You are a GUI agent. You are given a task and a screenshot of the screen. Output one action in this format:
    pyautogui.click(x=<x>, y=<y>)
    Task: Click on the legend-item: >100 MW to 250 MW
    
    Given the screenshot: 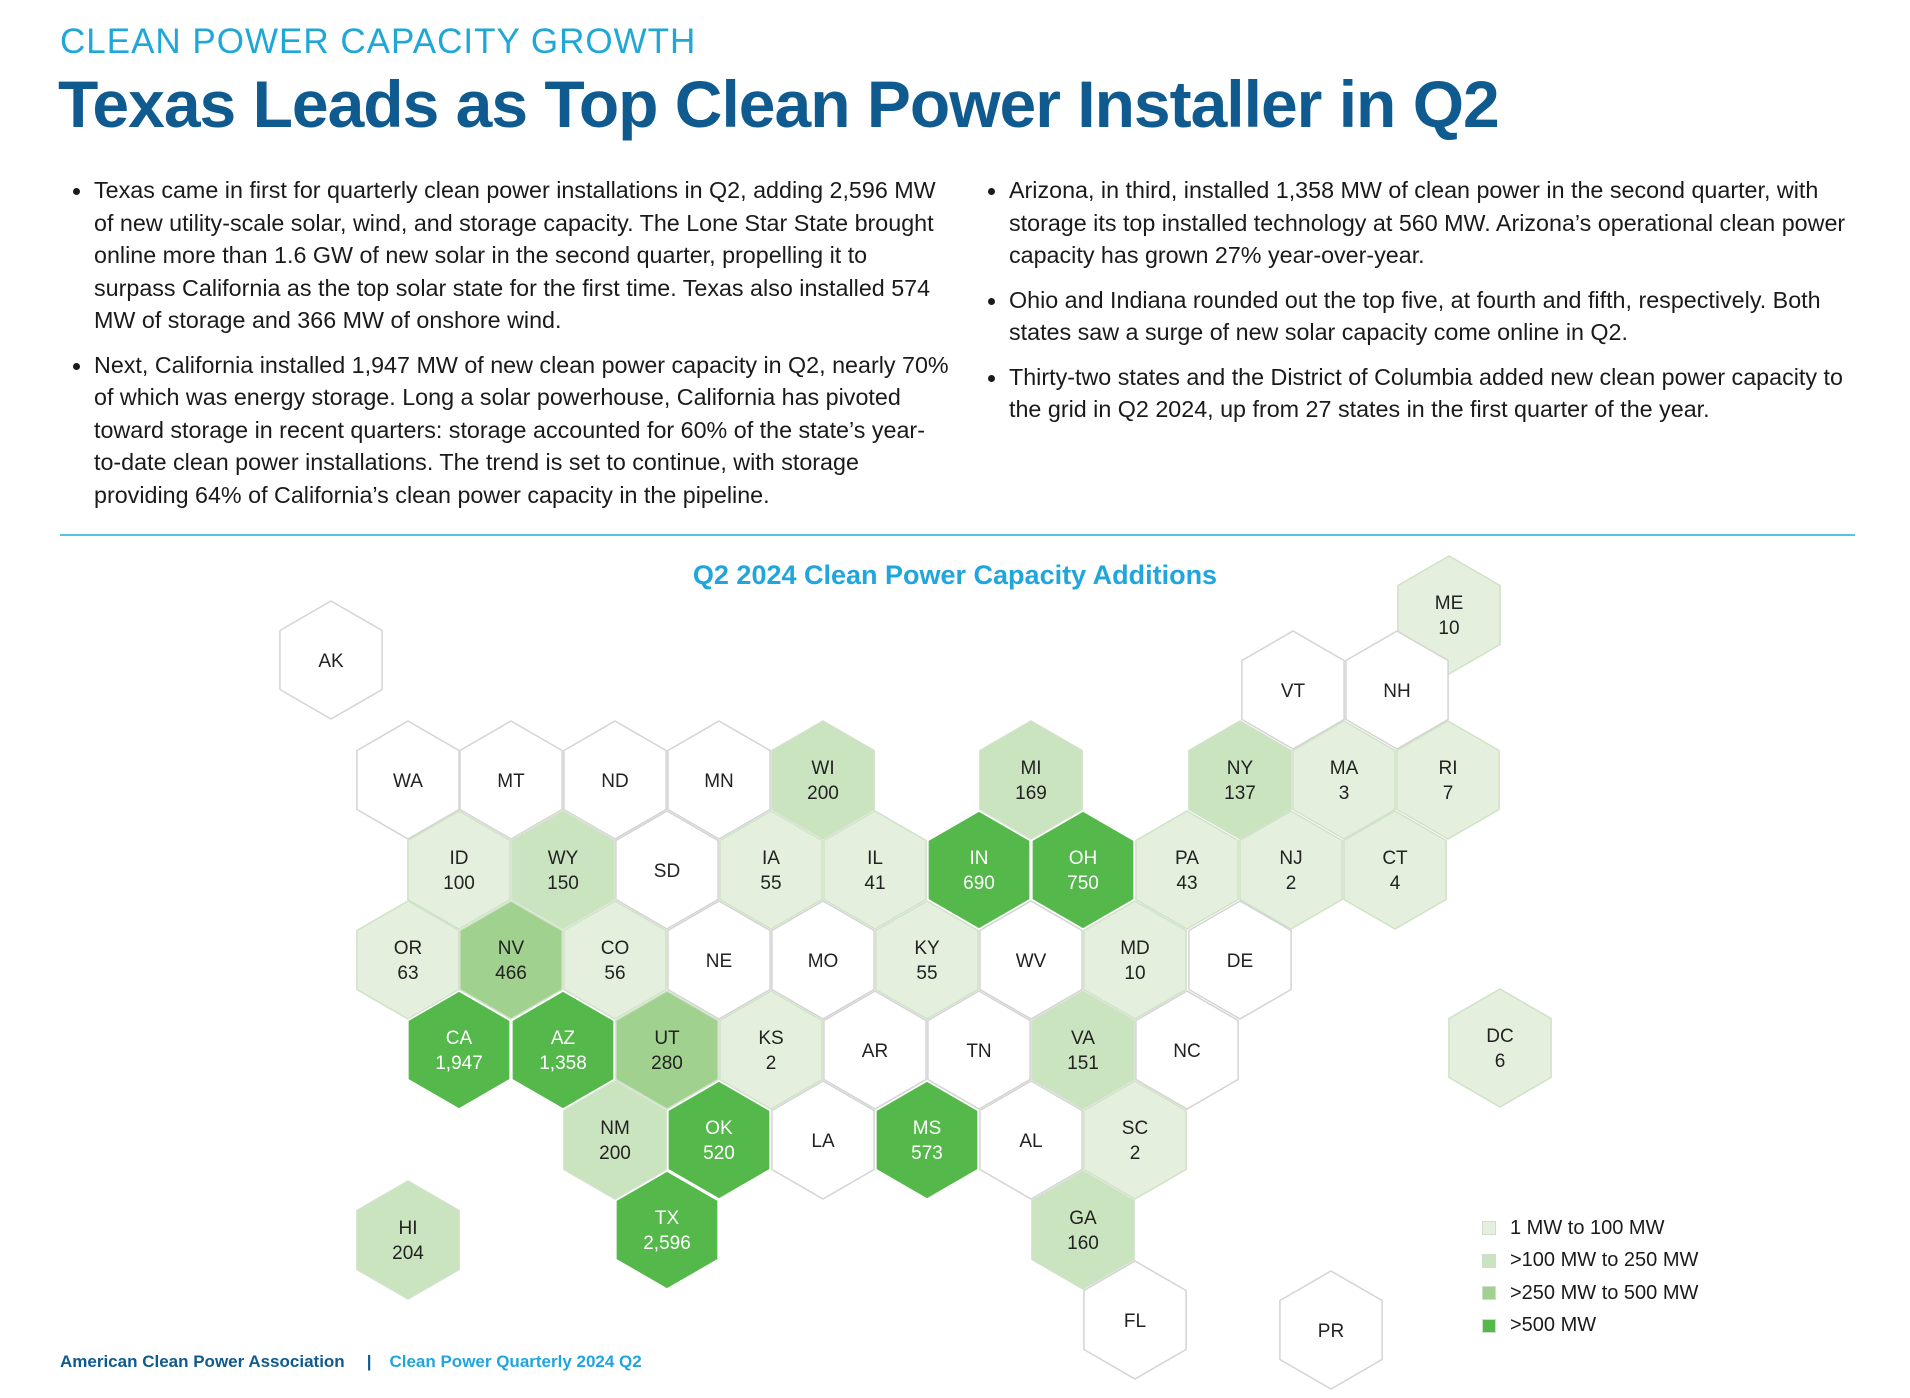 What is the action you would take?
    pyautogui.click(x=1590, y=1261)
    